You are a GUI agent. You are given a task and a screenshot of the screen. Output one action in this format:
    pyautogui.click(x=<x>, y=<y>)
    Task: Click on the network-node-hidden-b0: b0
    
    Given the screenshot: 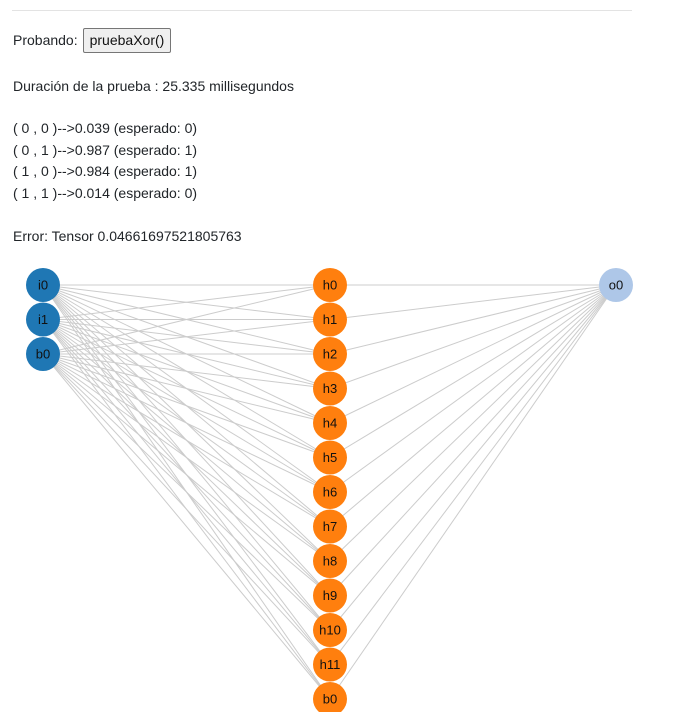 What is the action you would take?
    pyautogui.click(x=330, y=697)
    